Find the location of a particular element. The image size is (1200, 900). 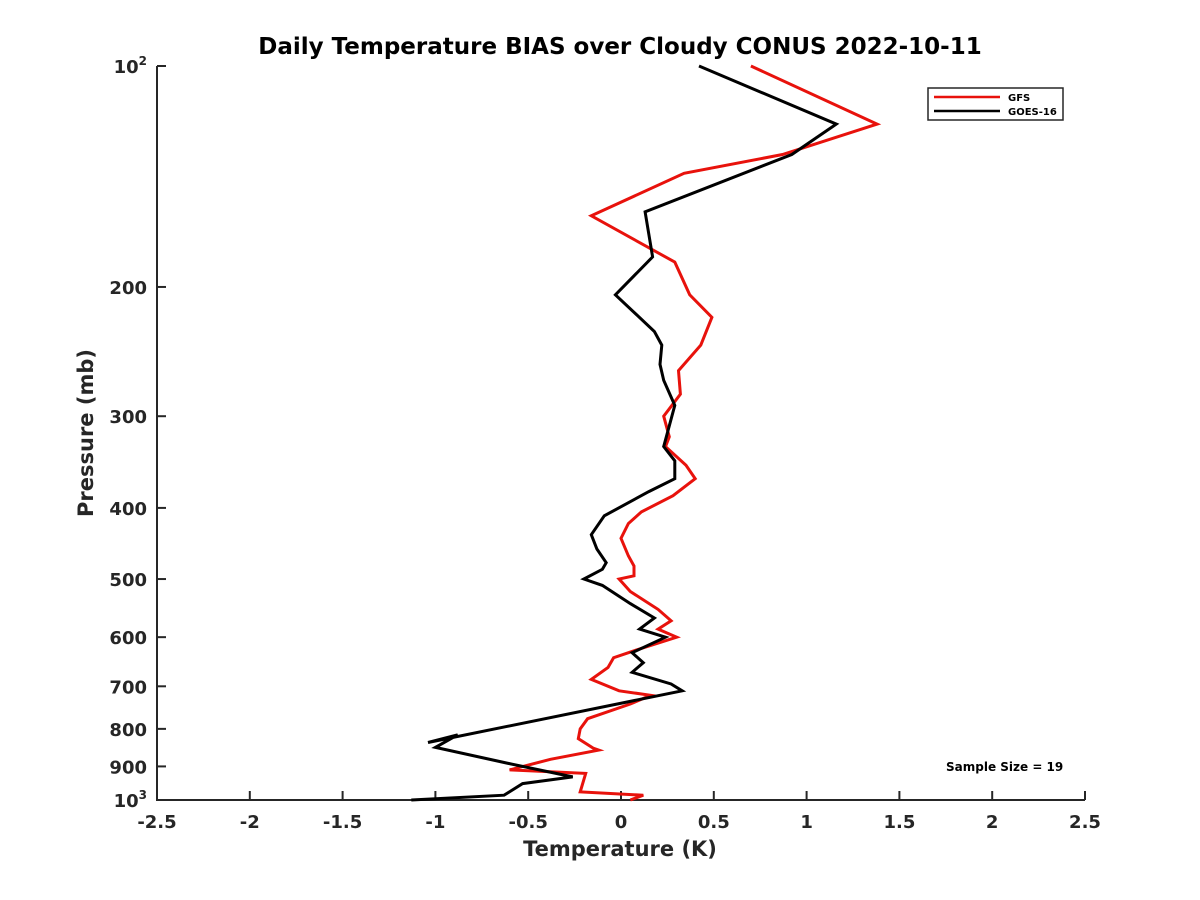

x-tick-label: 0.5 is located at coordinates (714, 822).